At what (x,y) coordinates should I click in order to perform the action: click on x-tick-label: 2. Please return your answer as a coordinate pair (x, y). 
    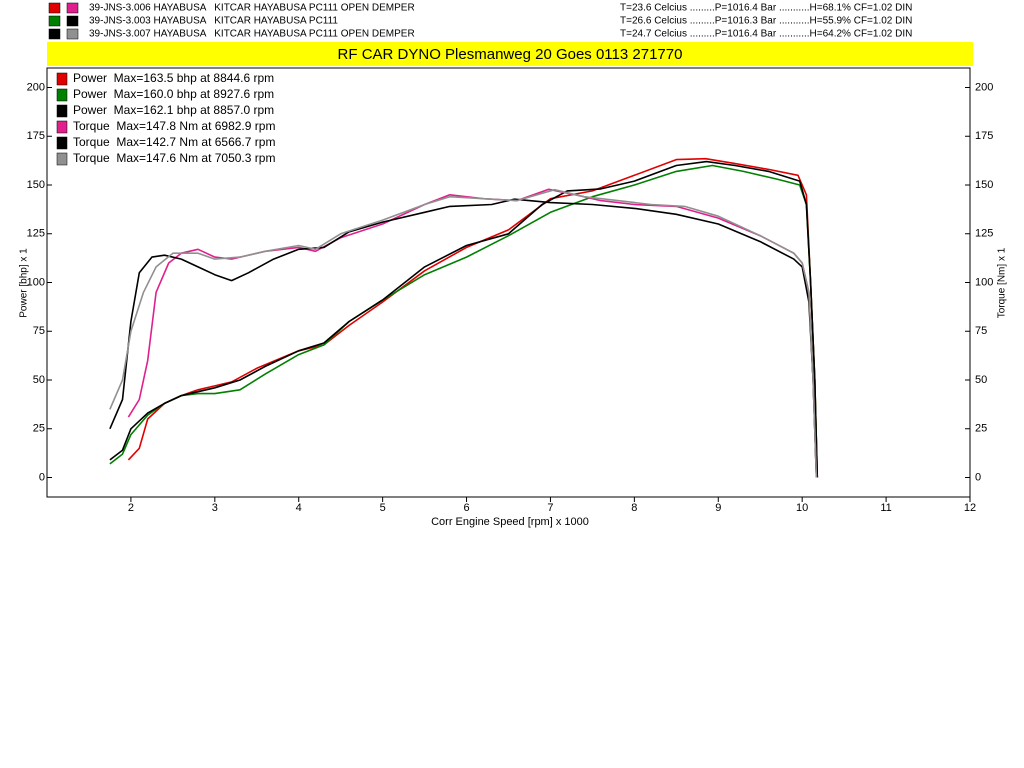
    Looking at the image, I should click on (131, 508).